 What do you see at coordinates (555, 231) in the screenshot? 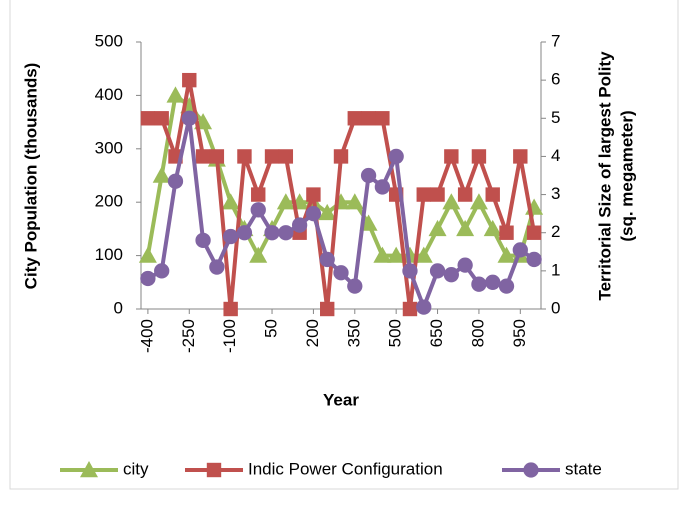
I see `y2-tick-label: 2` at bounding box center [555, 231].